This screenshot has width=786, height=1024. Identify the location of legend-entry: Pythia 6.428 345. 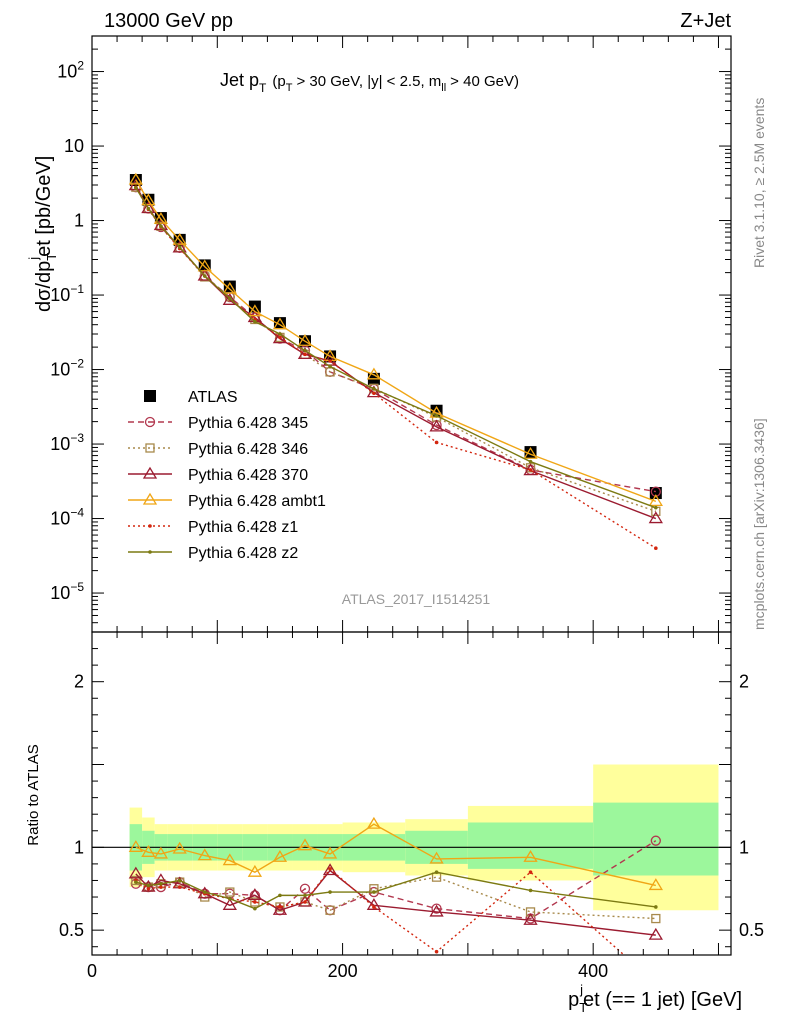
(218, 423).